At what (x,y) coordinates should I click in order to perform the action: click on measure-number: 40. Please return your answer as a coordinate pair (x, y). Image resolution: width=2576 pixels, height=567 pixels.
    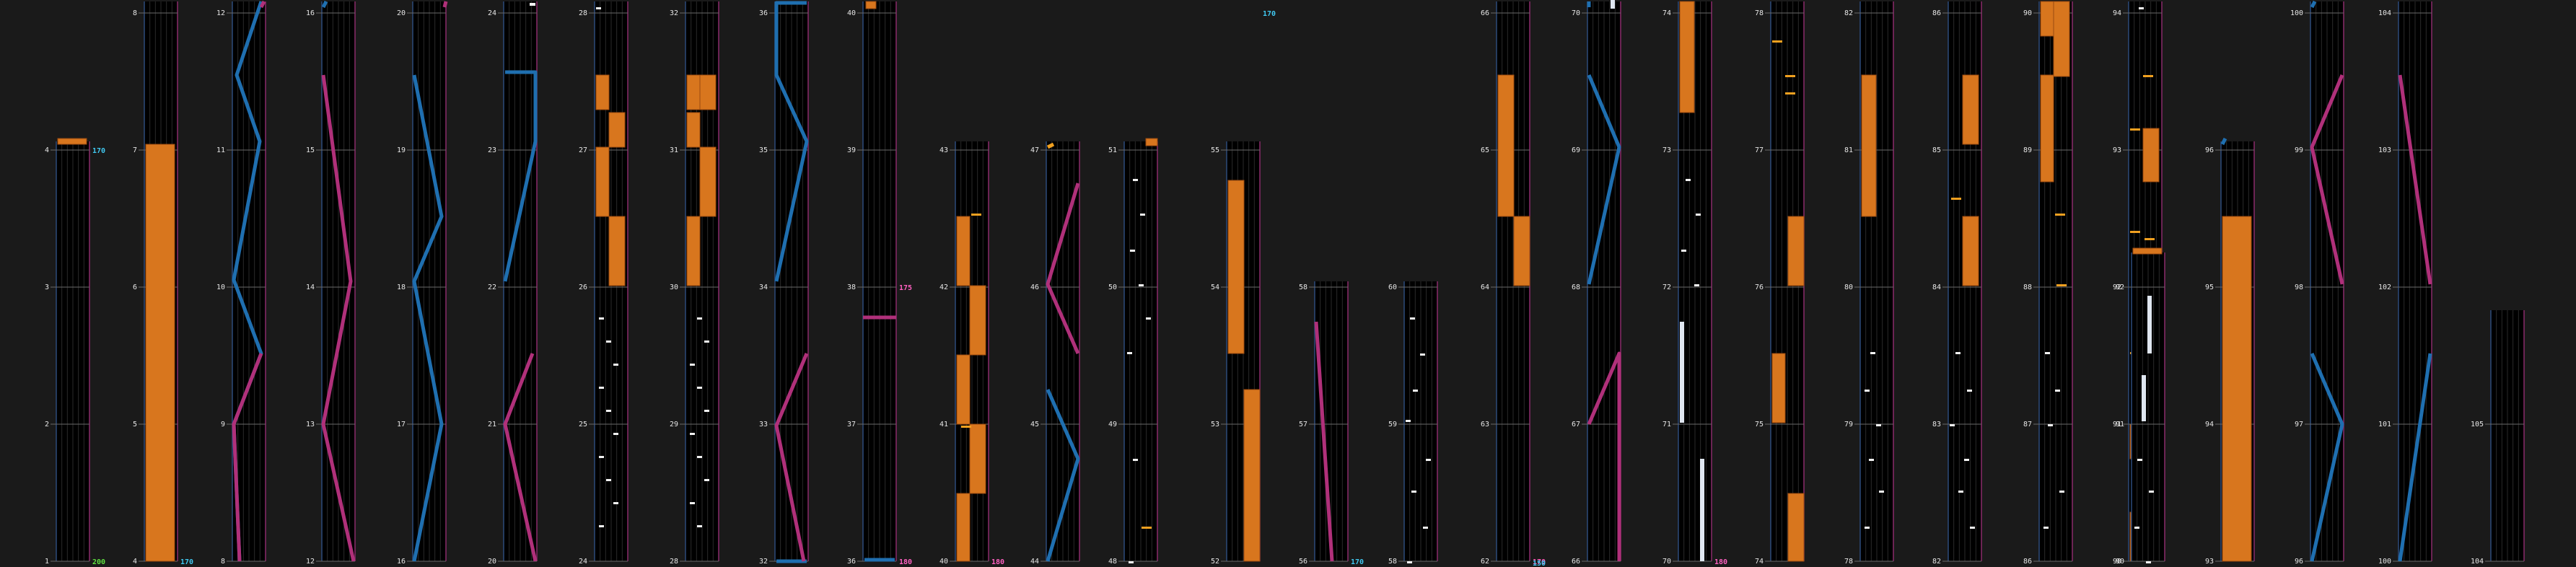
    Looking at the image, I should click on (943, 562).